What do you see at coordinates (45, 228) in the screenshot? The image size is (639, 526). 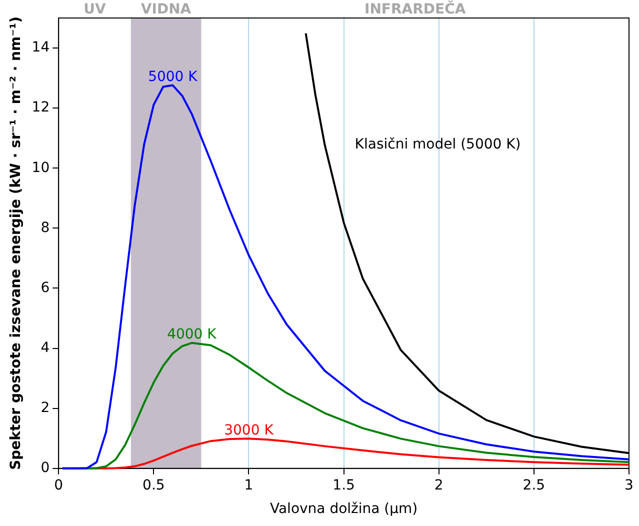 I see `y-tick-label: 8` at bounding box center [45, 228].